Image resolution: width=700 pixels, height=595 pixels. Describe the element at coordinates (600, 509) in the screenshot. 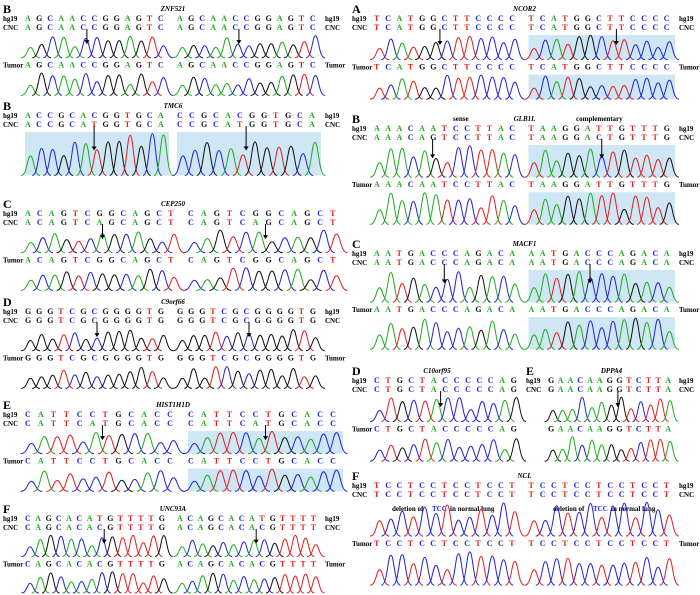

I see `ncl-note-right-seq: TCC` at that location.